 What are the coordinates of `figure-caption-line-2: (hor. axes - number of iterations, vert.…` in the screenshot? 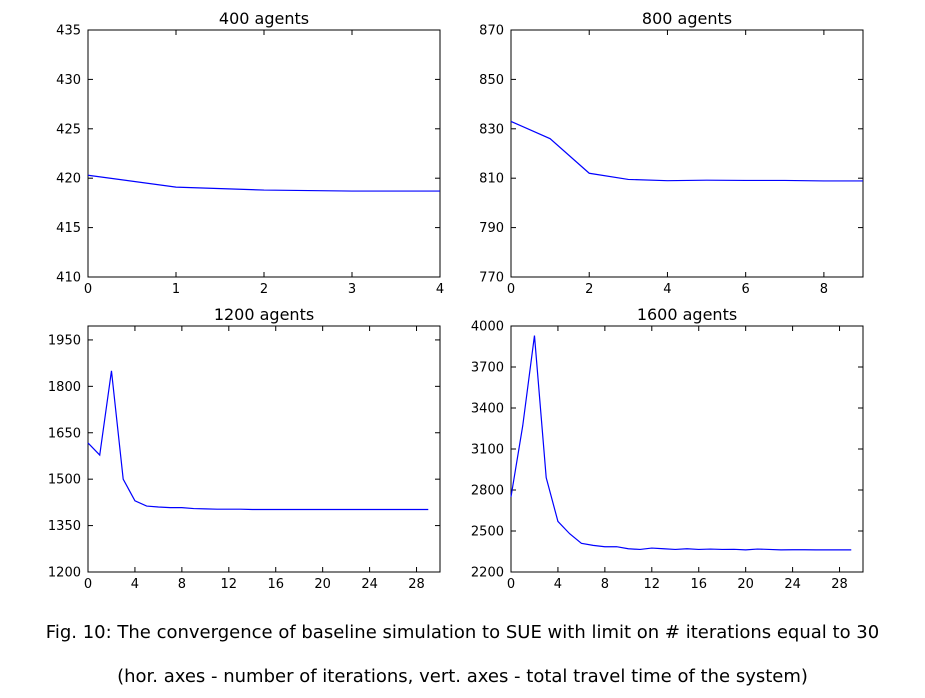 It's located at (462, 676).